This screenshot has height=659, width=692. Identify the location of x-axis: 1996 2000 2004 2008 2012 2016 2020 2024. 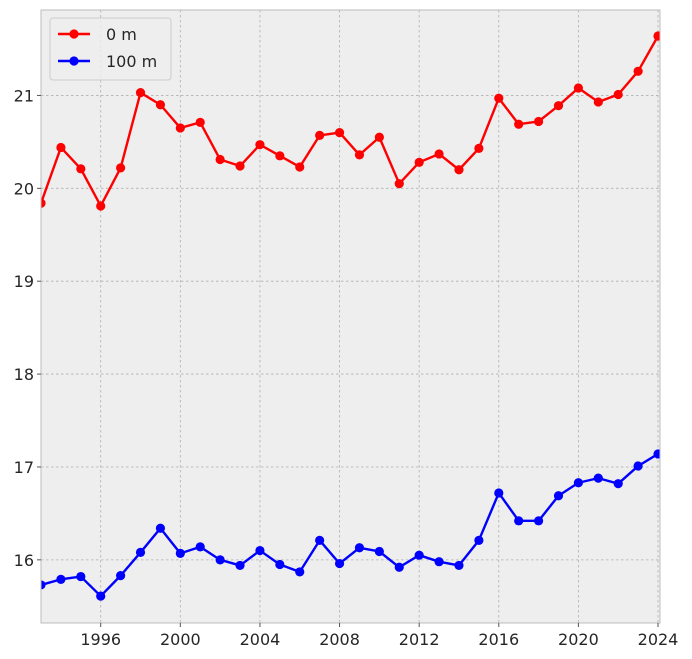
(379, 636).